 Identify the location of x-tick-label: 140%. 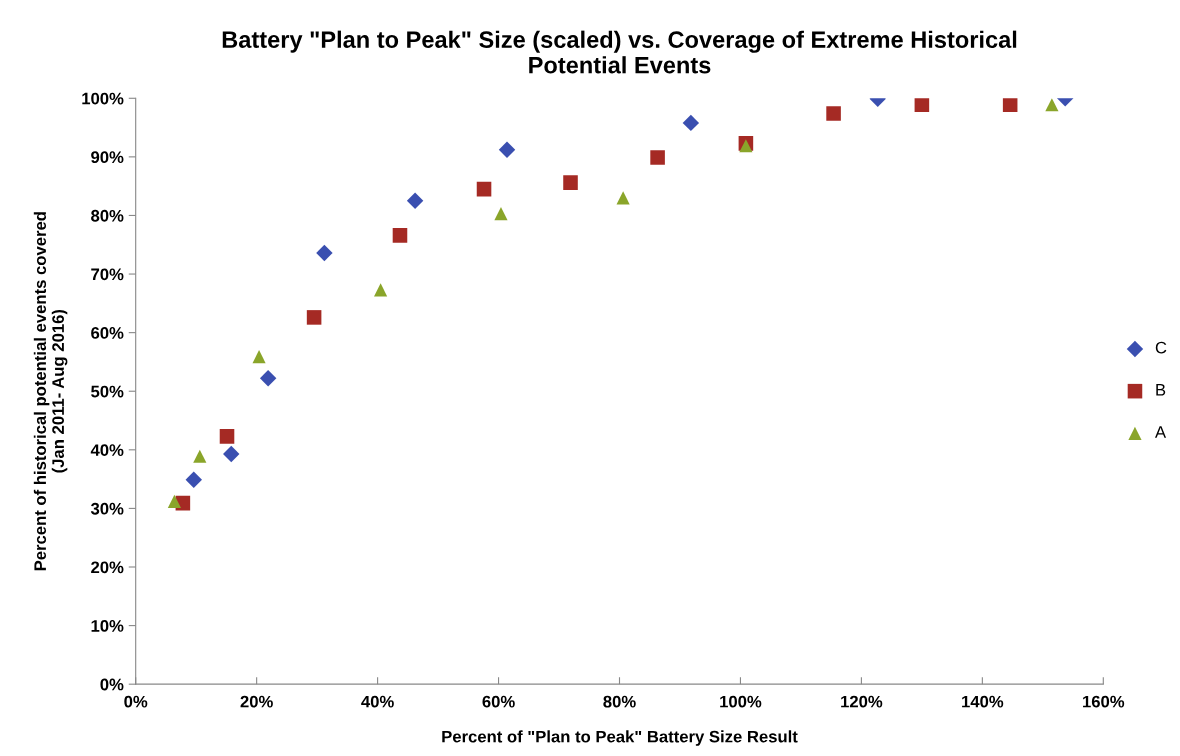
(983, 701).